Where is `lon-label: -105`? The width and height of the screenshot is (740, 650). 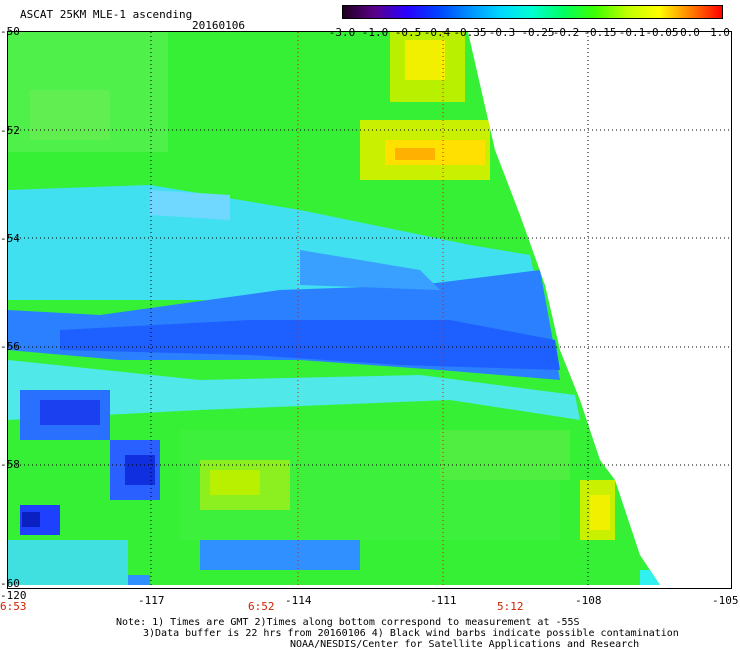 lon-label: -105 is located at coordinates (725, 600).